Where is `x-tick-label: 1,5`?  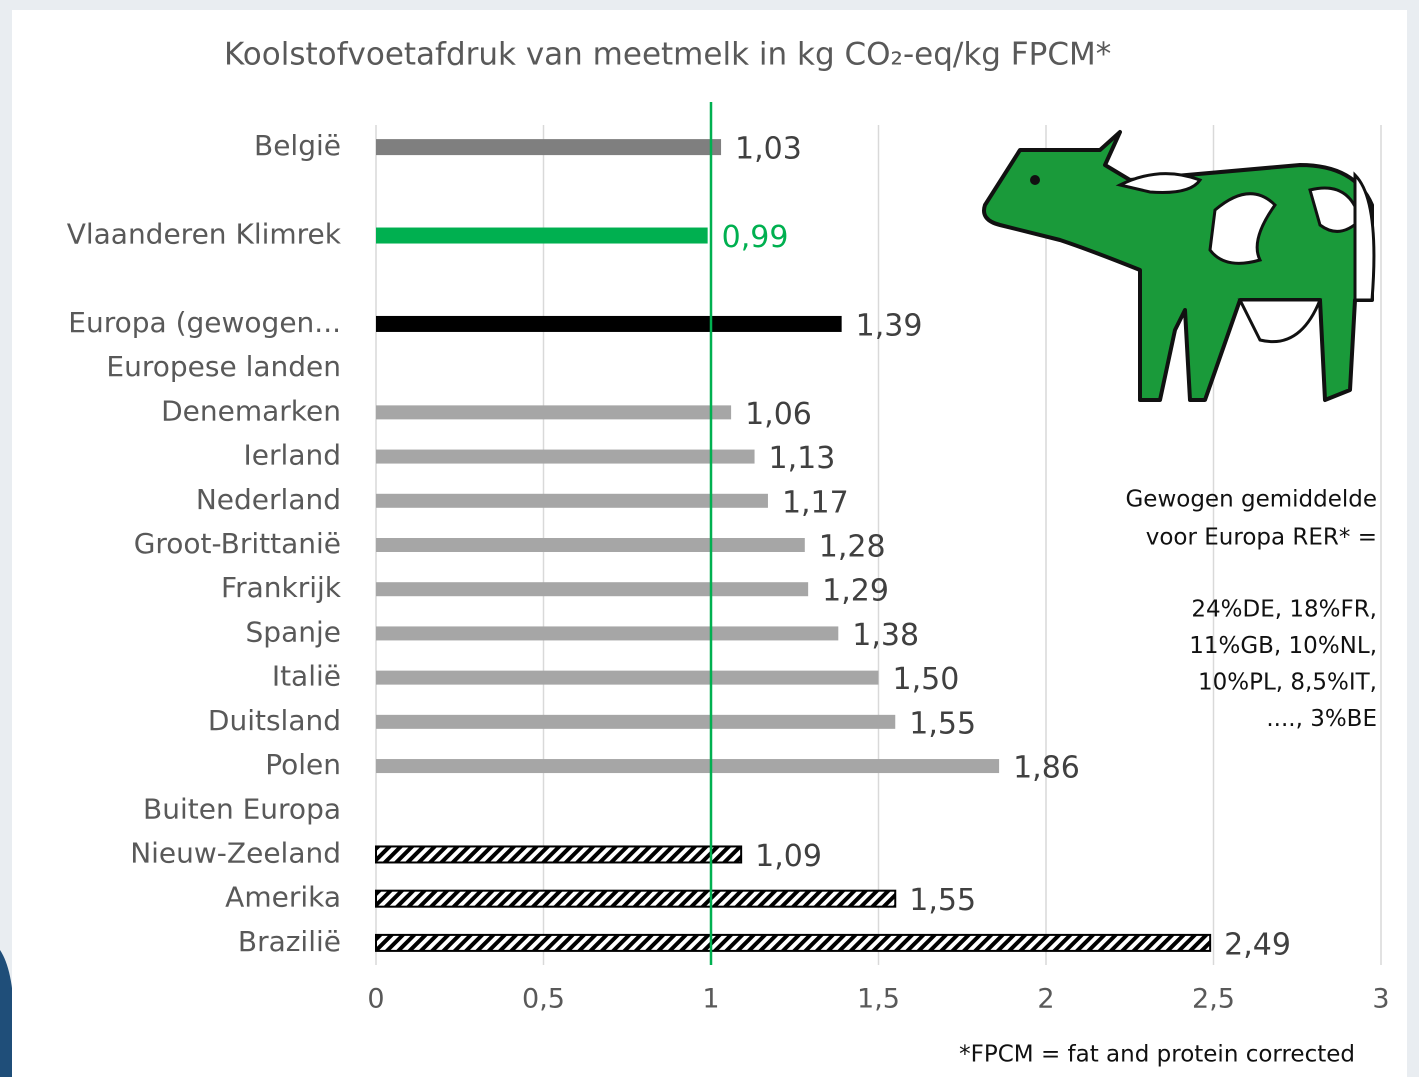
x-tick-label: 1,5 is located at coordinates (878, 999).